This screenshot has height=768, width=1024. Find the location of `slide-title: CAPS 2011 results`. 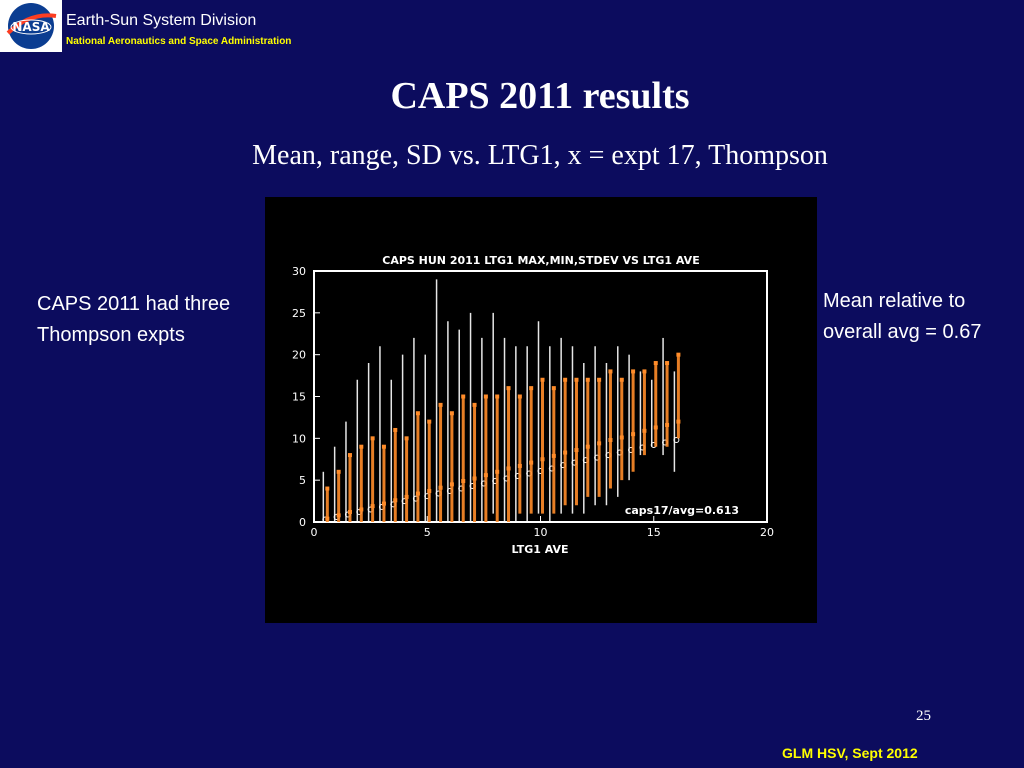

slide-title: CAPS 2011 results is located at coordinates (540, 96).